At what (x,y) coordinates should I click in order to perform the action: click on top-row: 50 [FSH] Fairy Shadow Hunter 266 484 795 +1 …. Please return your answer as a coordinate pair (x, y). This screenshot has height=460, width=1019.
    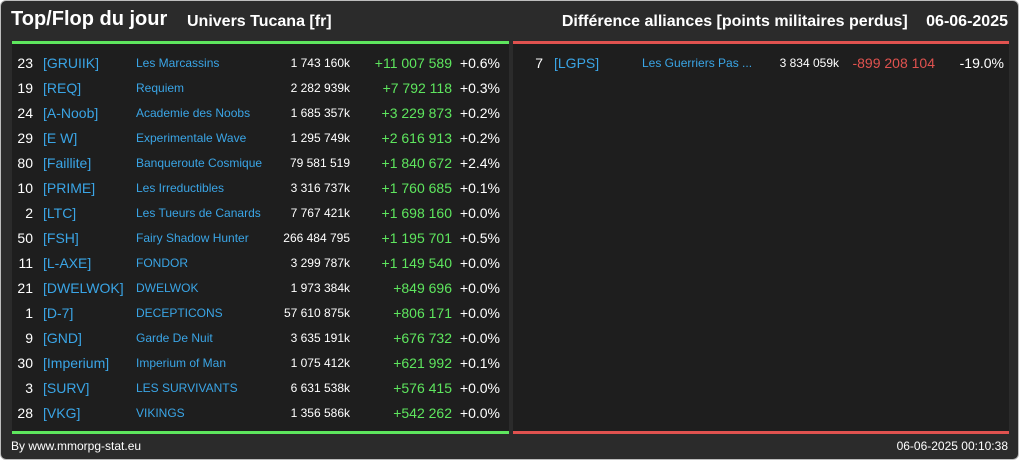
    Looking at the image, I should click on (260, 238).